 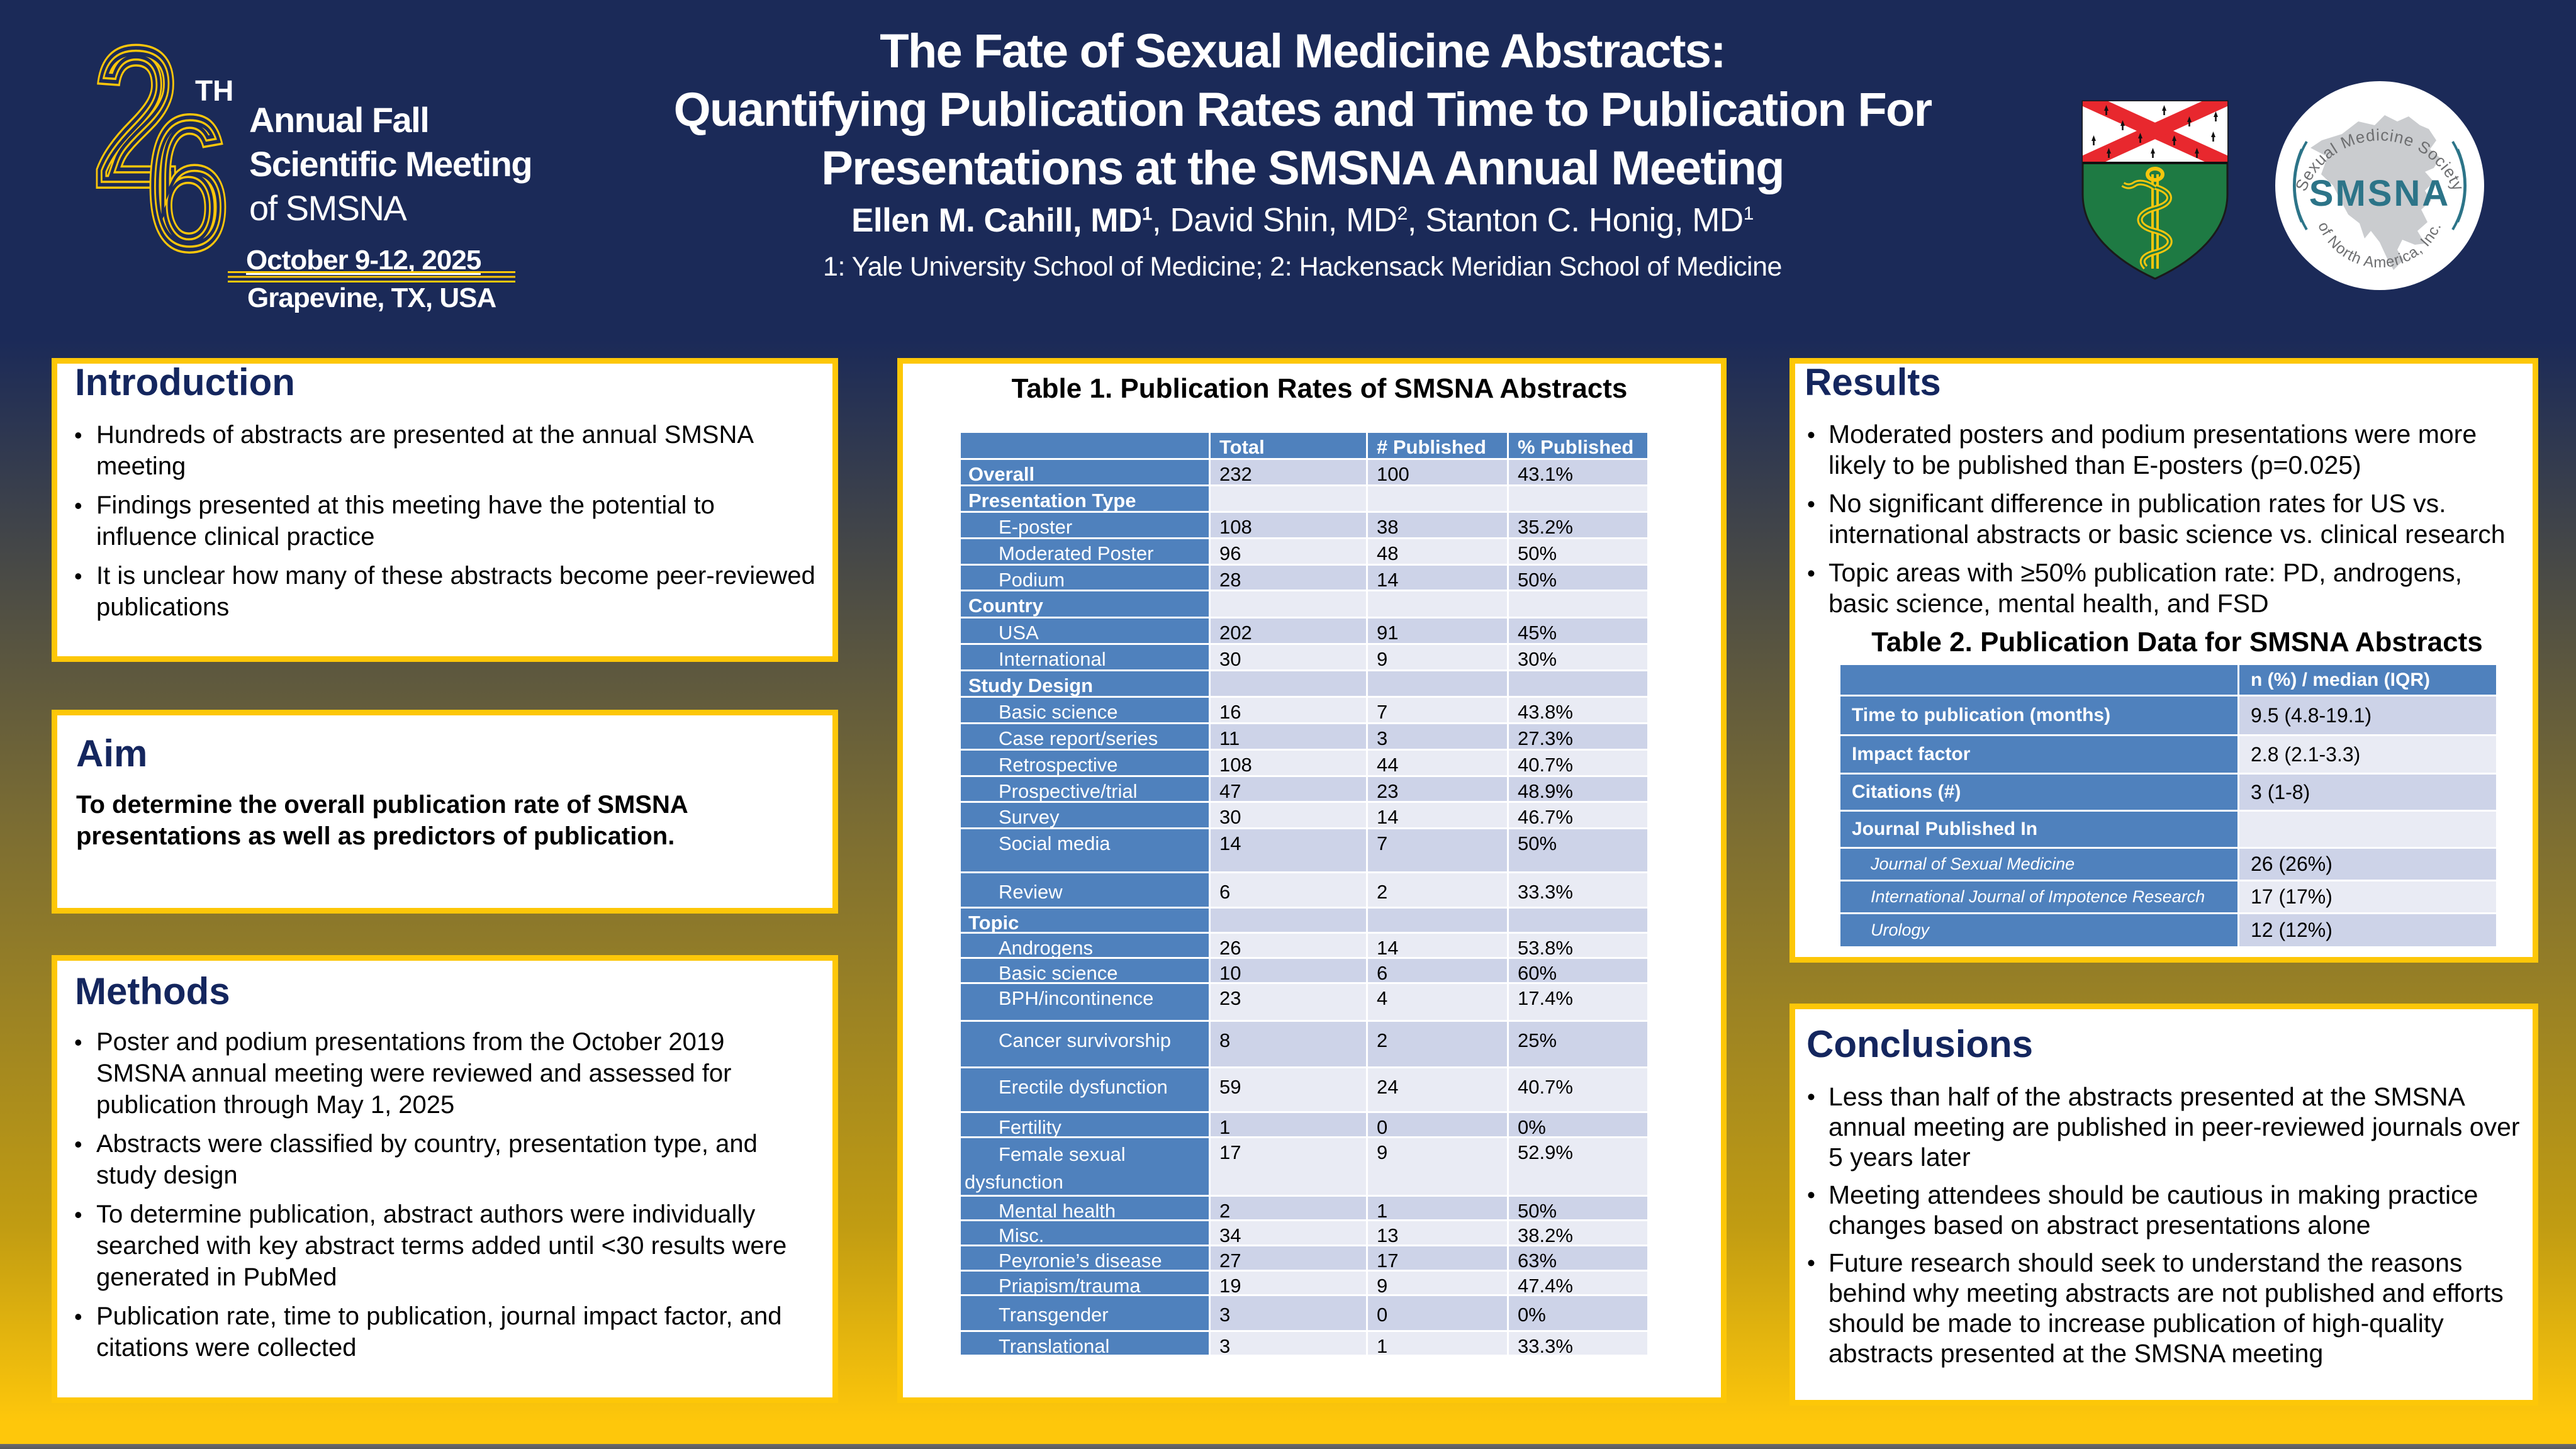 I want to click on svg-text: SMSNA, so click(x=2379, y=193).